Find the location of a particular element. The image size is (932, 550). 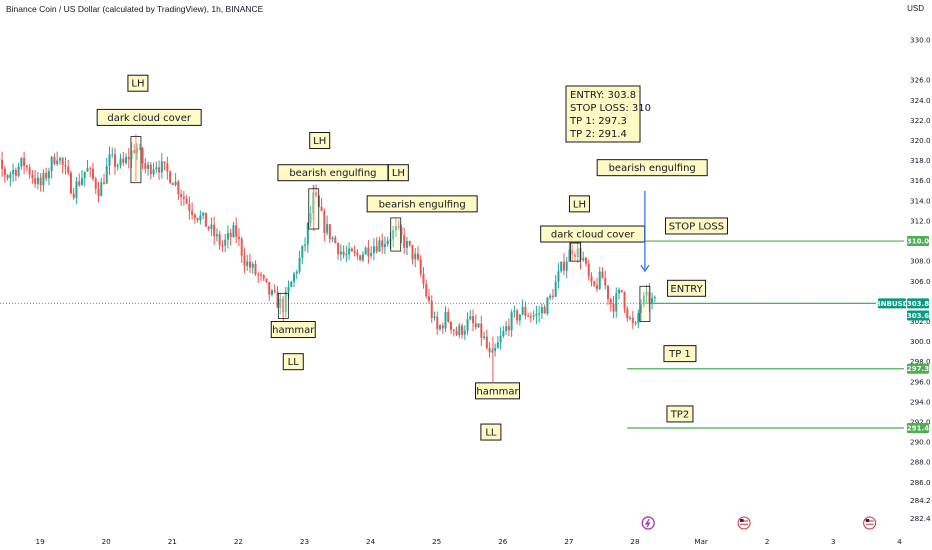

pattern-highlight-box is located at coordinates (314, 209).